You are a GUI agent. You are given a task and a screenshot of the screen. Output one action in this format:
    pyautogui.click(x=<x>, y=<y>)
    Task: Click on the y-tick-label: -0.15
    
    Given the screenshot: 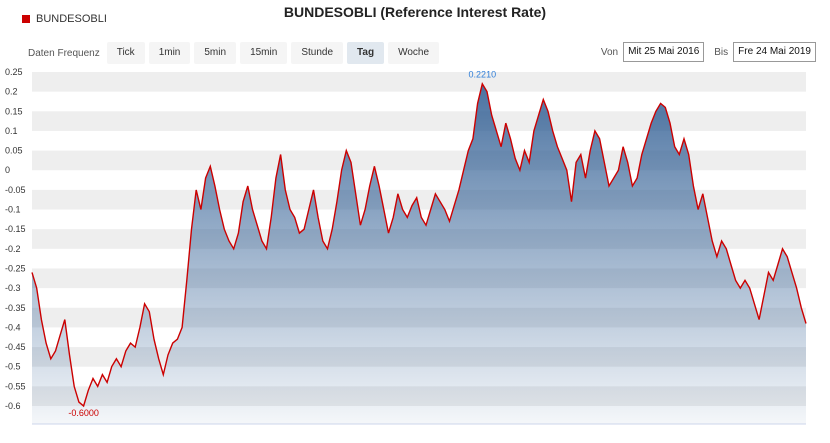 What is the action you would take?
    pyautogui.click(x=15, y=229)
    